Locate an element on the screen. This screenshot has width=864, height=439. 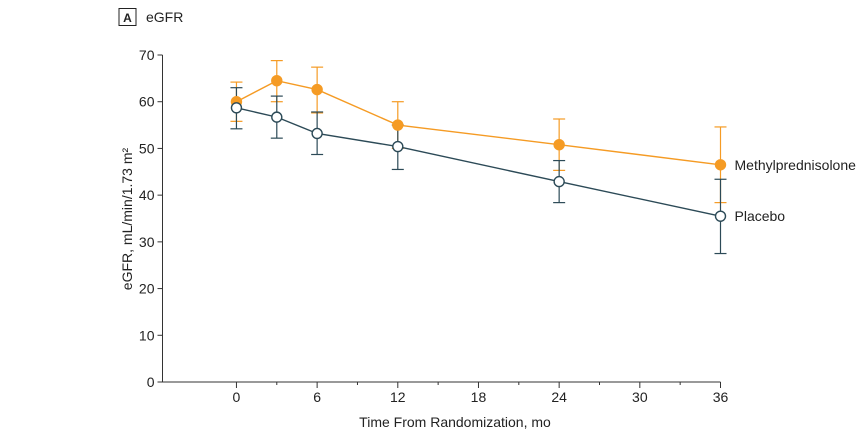
x-axis-label: Time From Randomization, mo is located at coordinates (455, 422).